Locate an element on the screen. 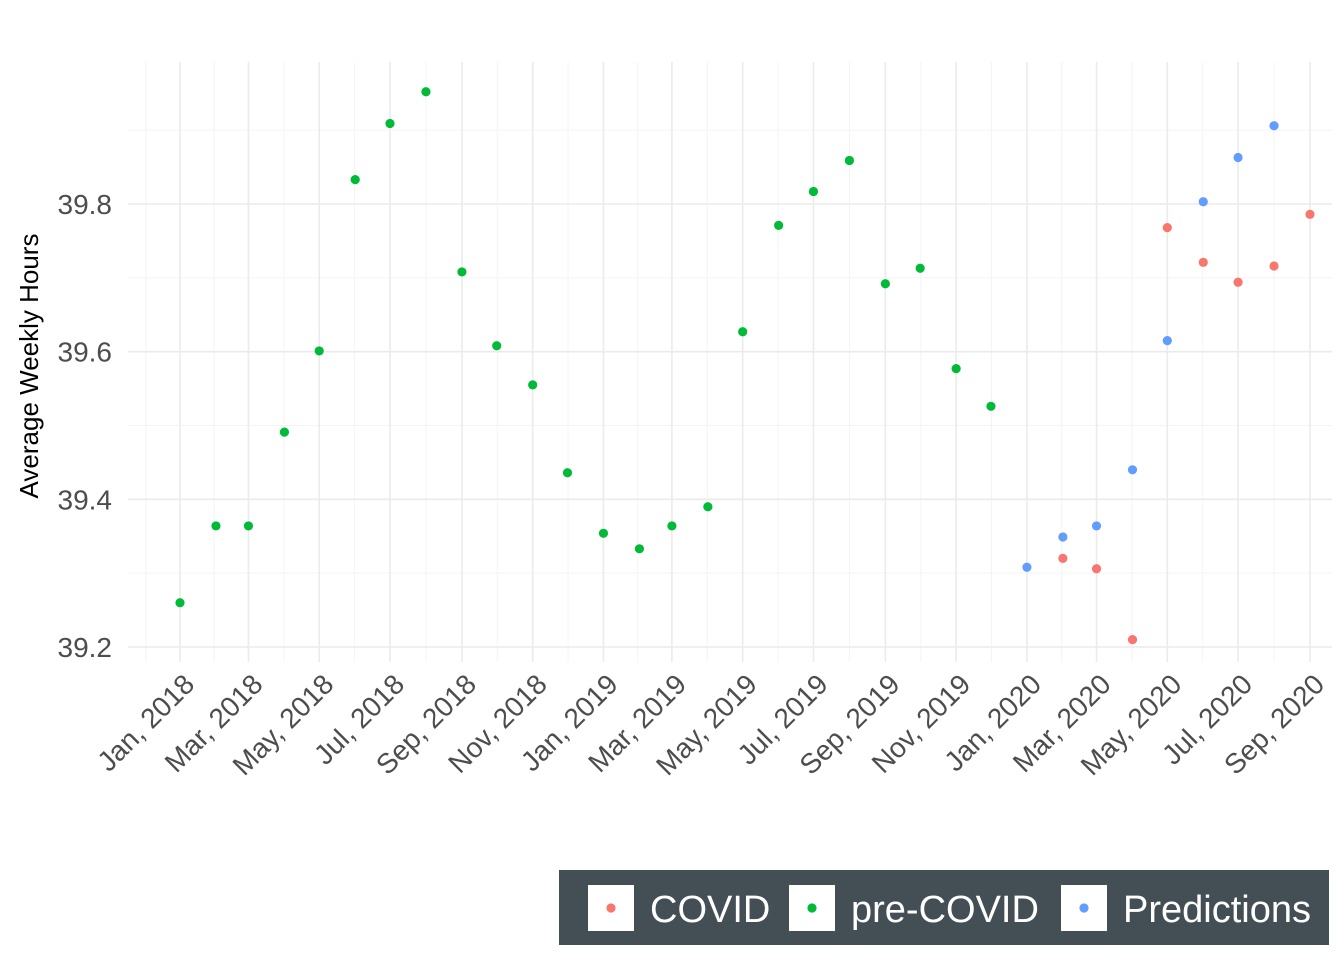 This screenshot has height=960, width=1344. y-tick-label: 39.6 is located at coordinates (85, 352).